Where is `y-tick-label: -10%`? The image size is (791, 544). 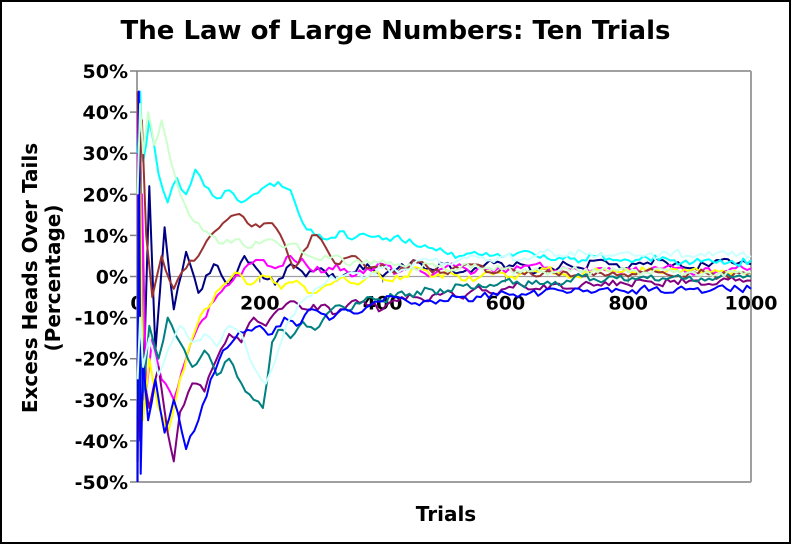
y-tick-label: -10% is located at coordinates (101, 319).